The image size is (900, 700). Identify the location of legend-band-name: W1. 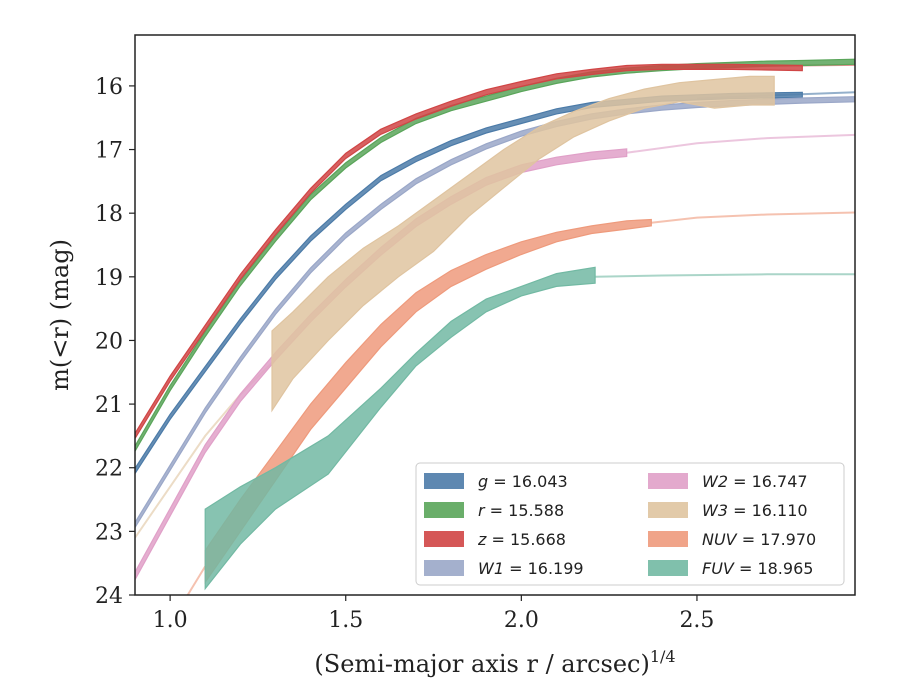
(491, 568).